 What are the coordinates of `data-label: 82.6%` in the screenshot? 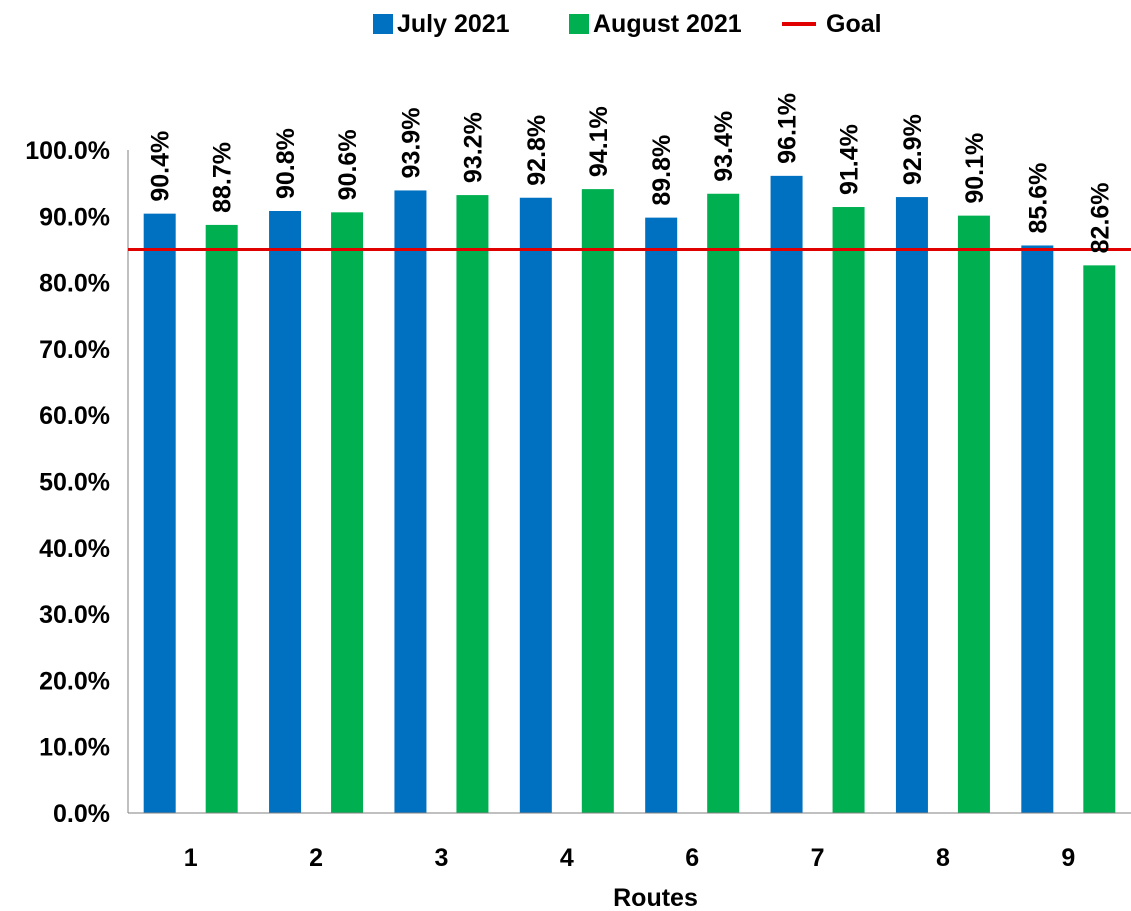 It's located at (1100, 217).